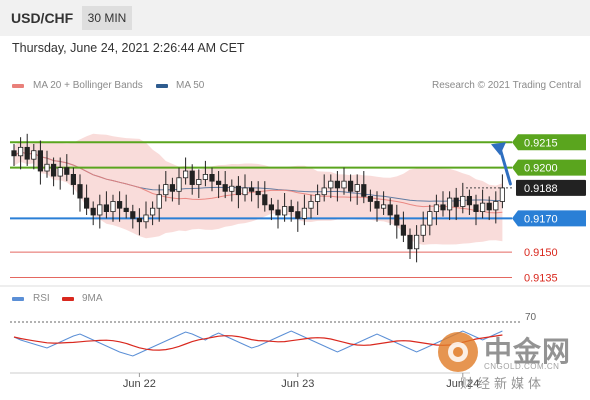 The height and width of the screenshot is (400, 590). Describe the element at coordinates (139, 384) in the screenshot. I see `x-tick-label-0: Jun 22` at that location.